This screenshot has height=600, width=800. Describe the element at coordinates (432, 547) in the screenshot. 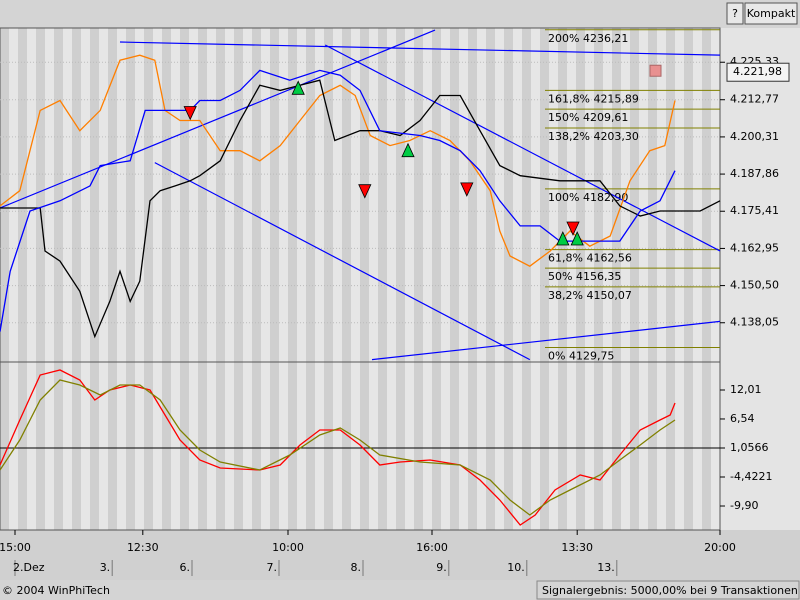

I see `x-tick-label: 16:00` at that location.